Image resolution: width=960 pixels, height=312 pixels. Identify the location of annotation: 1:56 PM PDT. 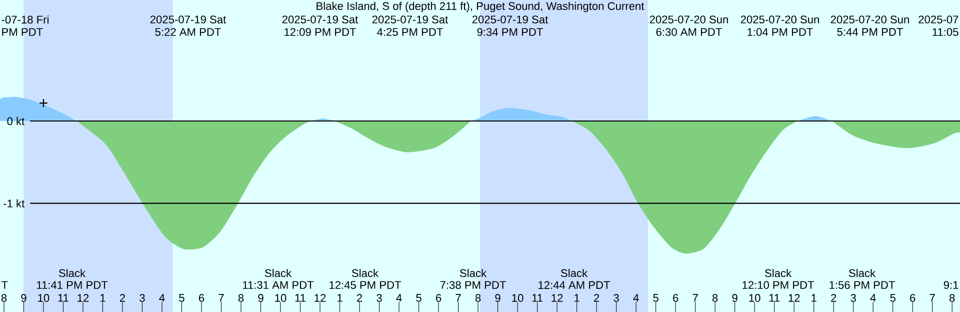
(862, 285).